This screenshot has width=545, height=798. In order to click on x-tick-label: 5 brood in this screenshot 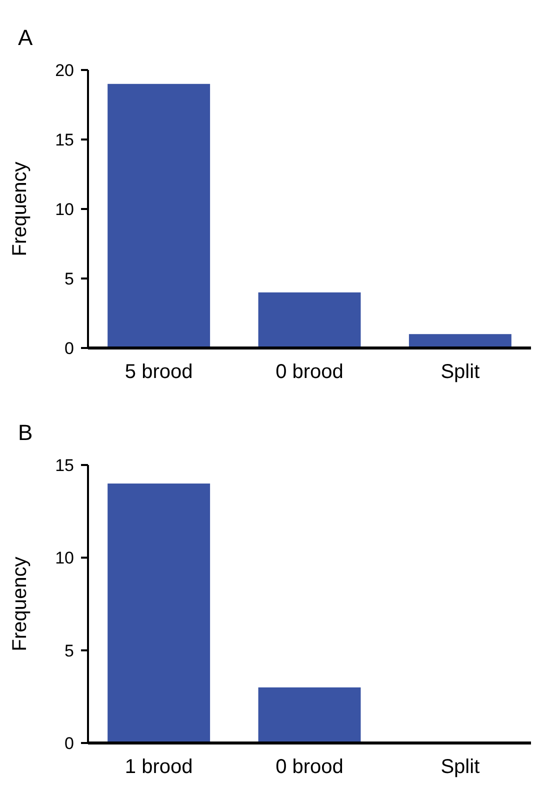, I will do `click(158, 372)`.